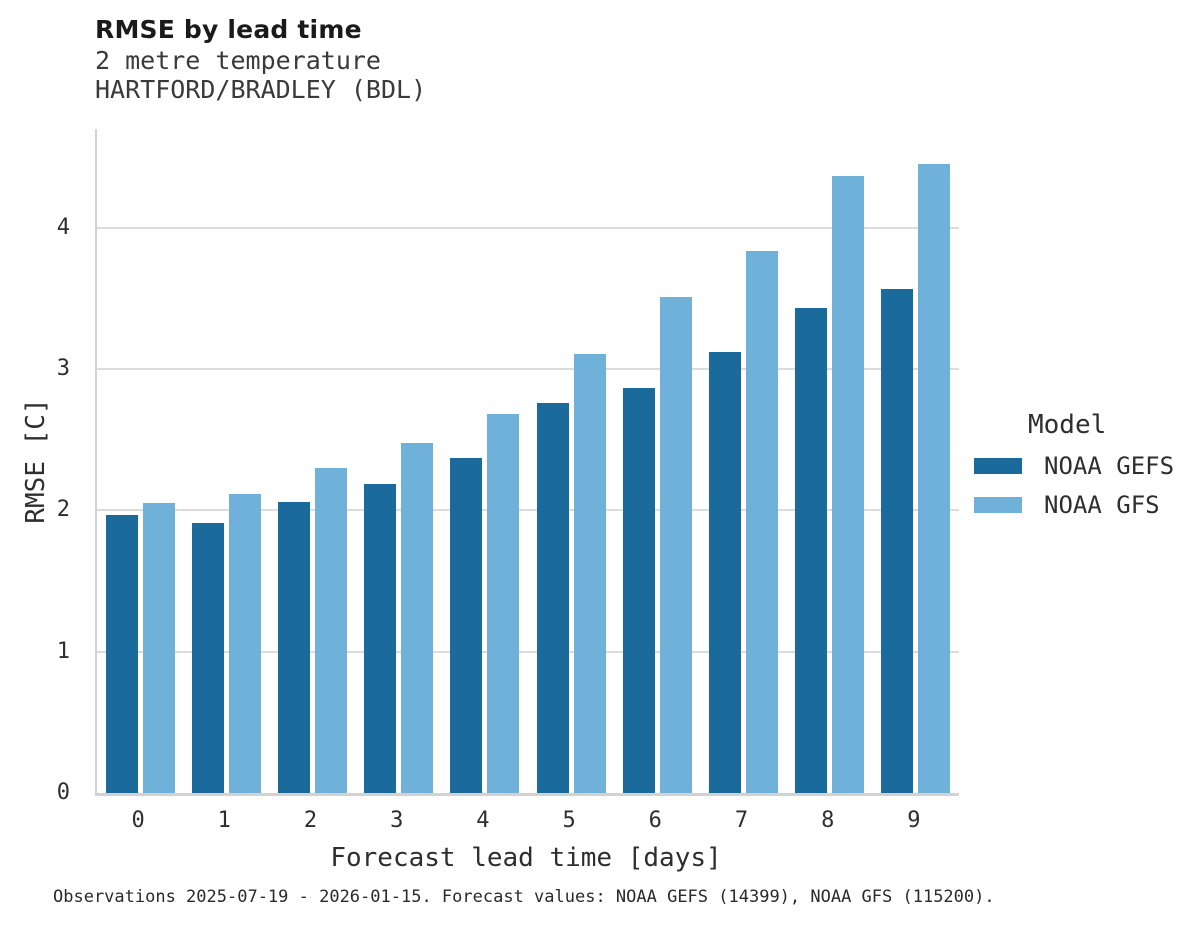  What do you see at coordinates (569, 820) in the screenshot?
I see `x-tick-5: 5` at bounding box center [569, 820].